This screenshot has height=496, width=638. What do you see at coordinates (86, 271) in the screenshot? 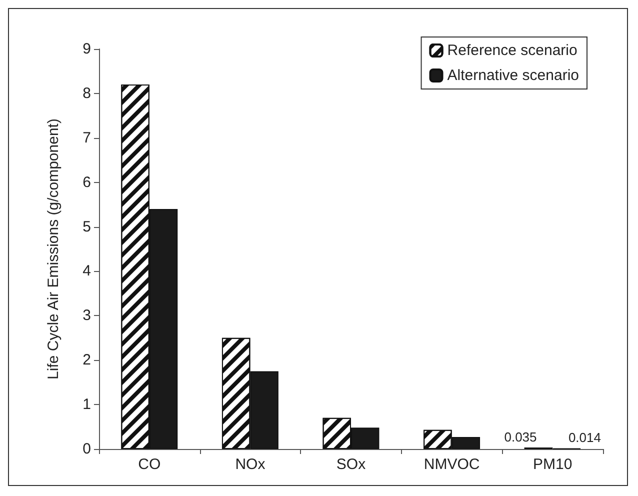
I see `y-tick-label: 4` at bounding box center [86, 271].